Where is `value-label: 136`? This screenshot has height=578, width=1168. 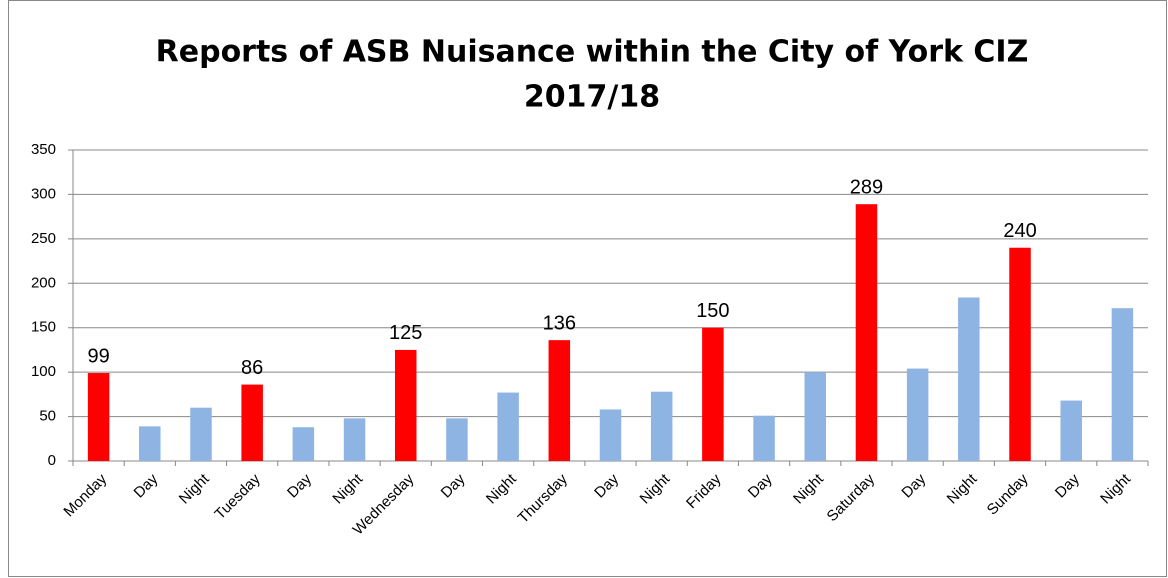
value-label: 136 is located at coordinates (559, 323).